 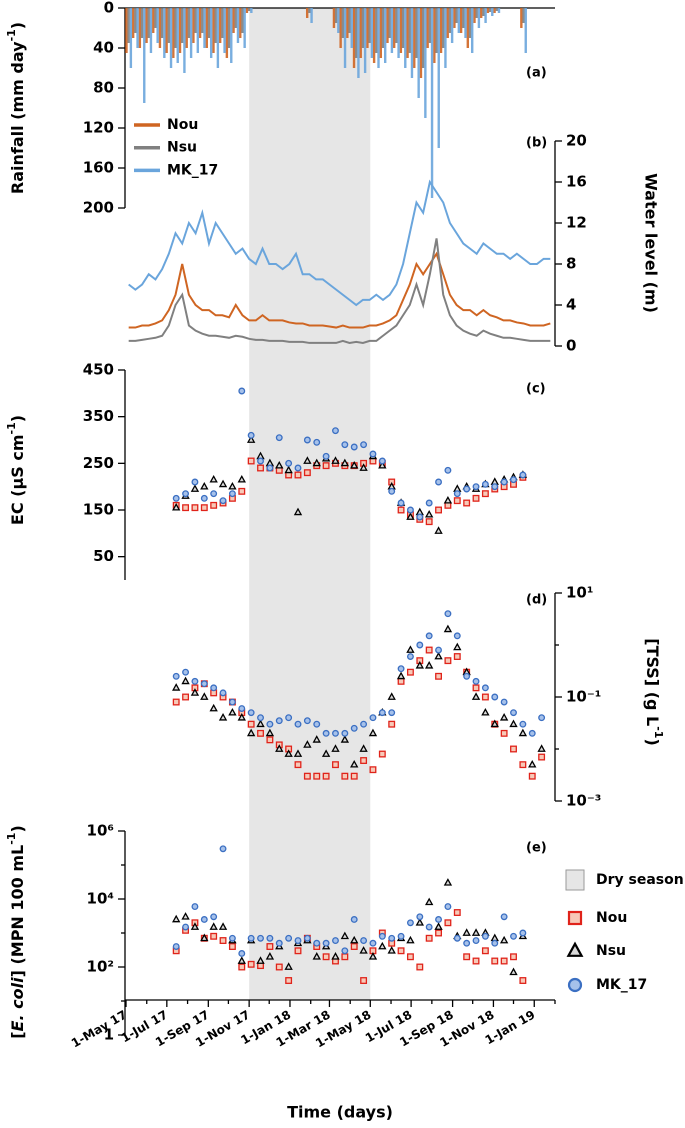 I want to click on y-axis-label: EC (µS cm-1), so click(x=16, y=470).